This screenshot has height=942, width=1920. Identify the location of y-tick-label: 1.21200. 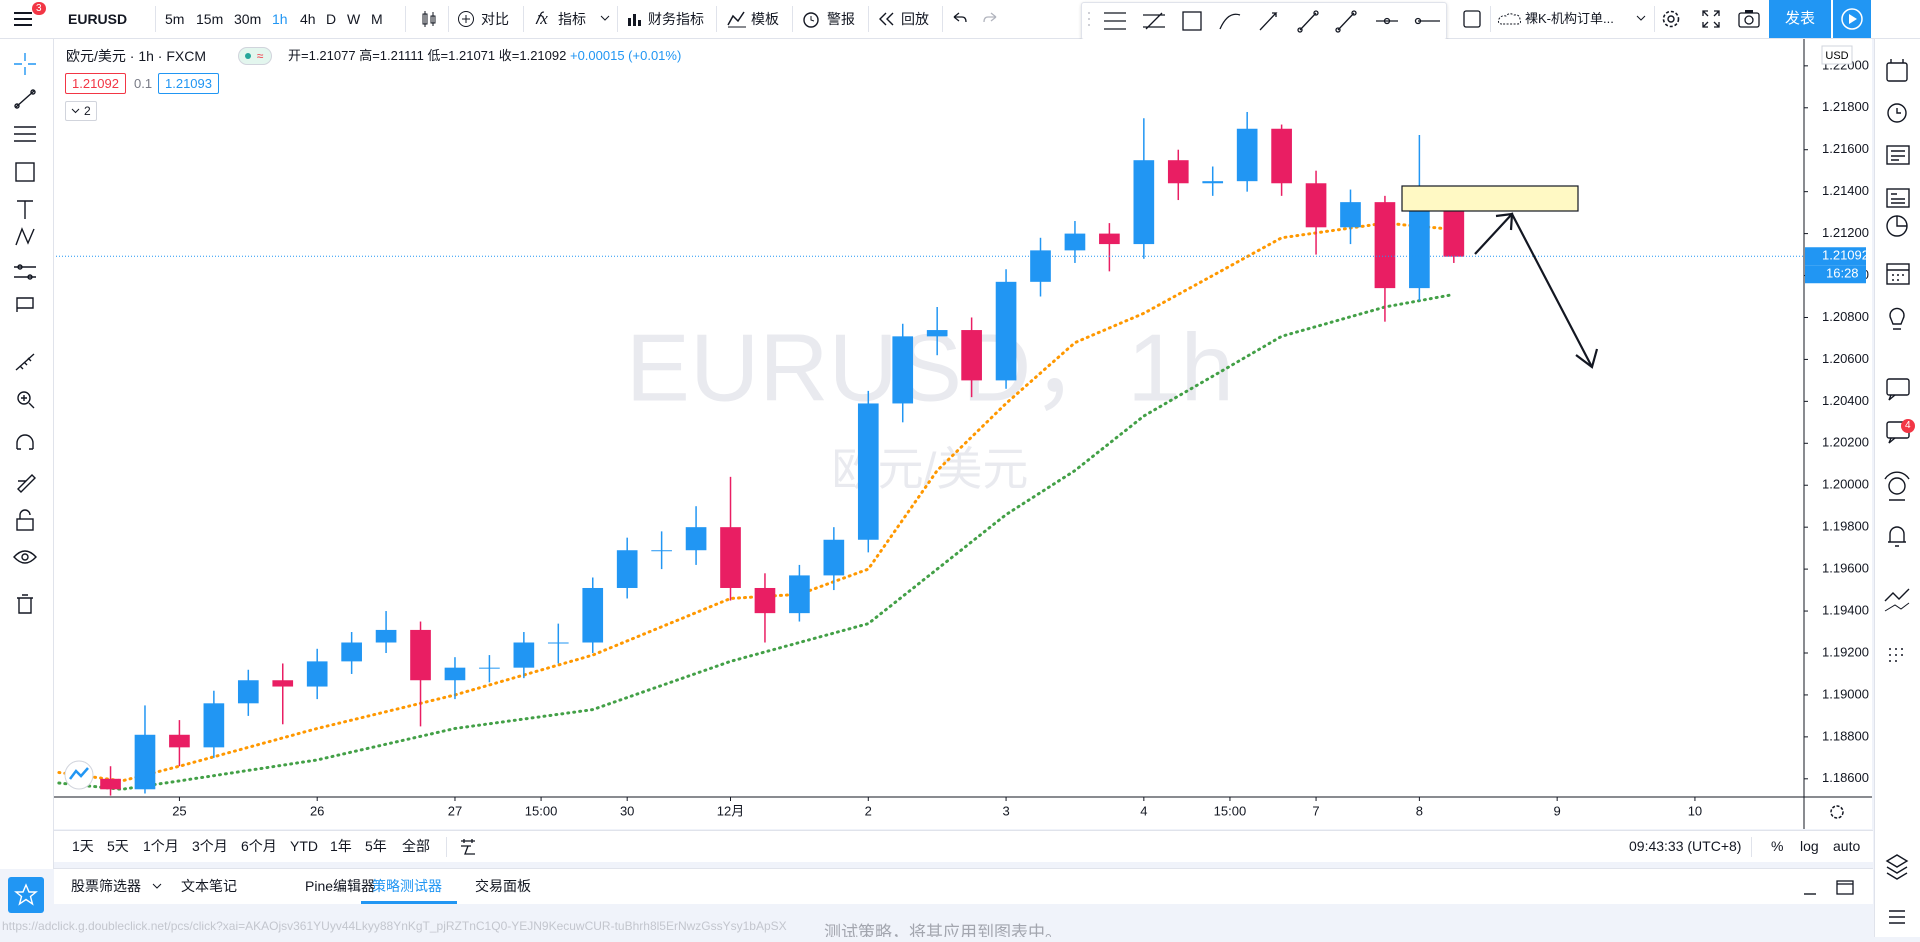
(1845, 232).